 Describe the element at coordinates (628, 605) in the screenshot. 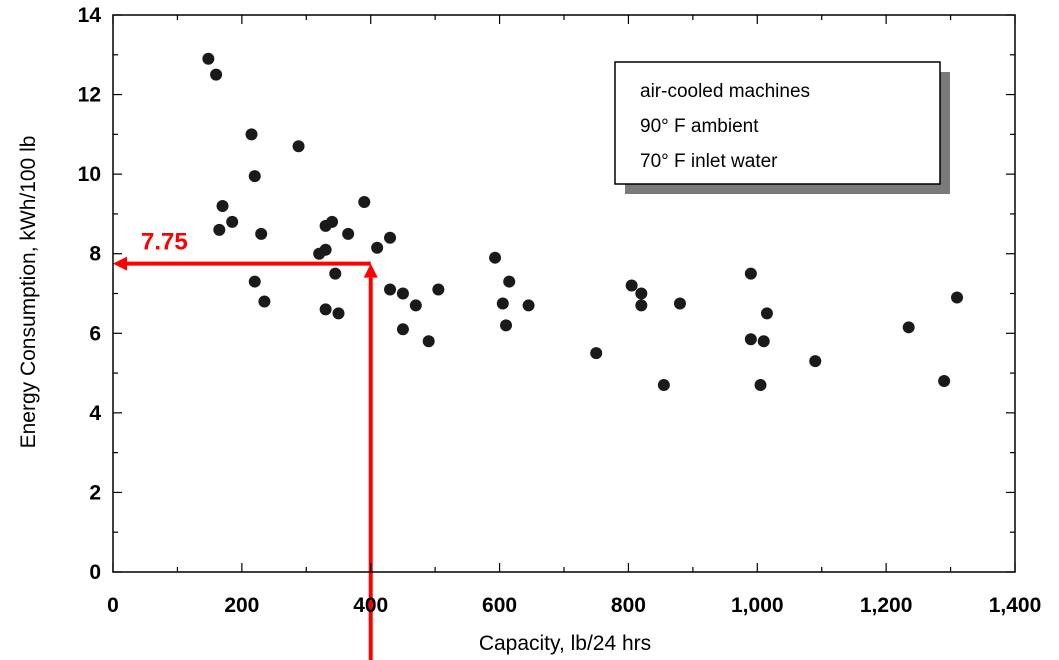

I see `x-tick-label: 800` at that location.